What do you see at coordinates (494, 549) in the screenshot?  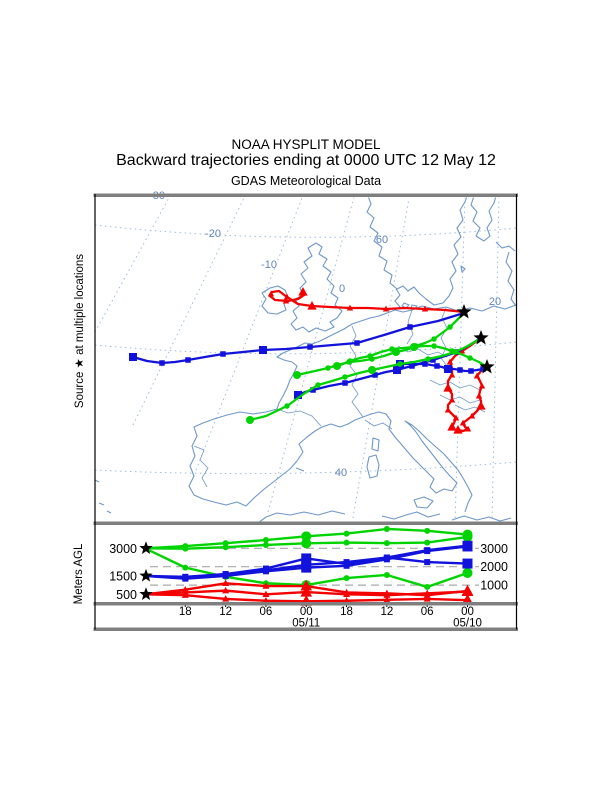 I see `right-axis-label: 3000` at bounding box center [494, 549].